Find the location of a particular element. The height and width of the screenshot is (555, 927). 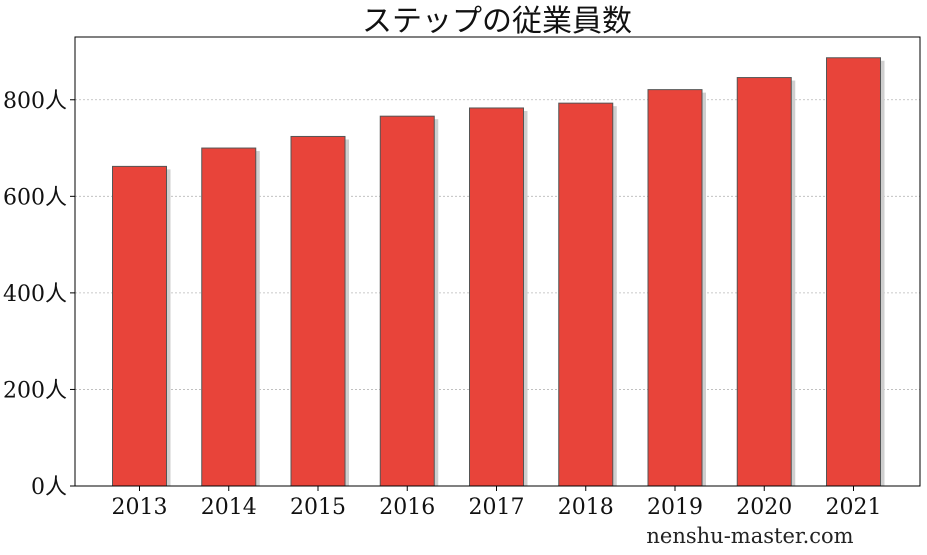

bar-2014 is located at coordinates (229, 317).